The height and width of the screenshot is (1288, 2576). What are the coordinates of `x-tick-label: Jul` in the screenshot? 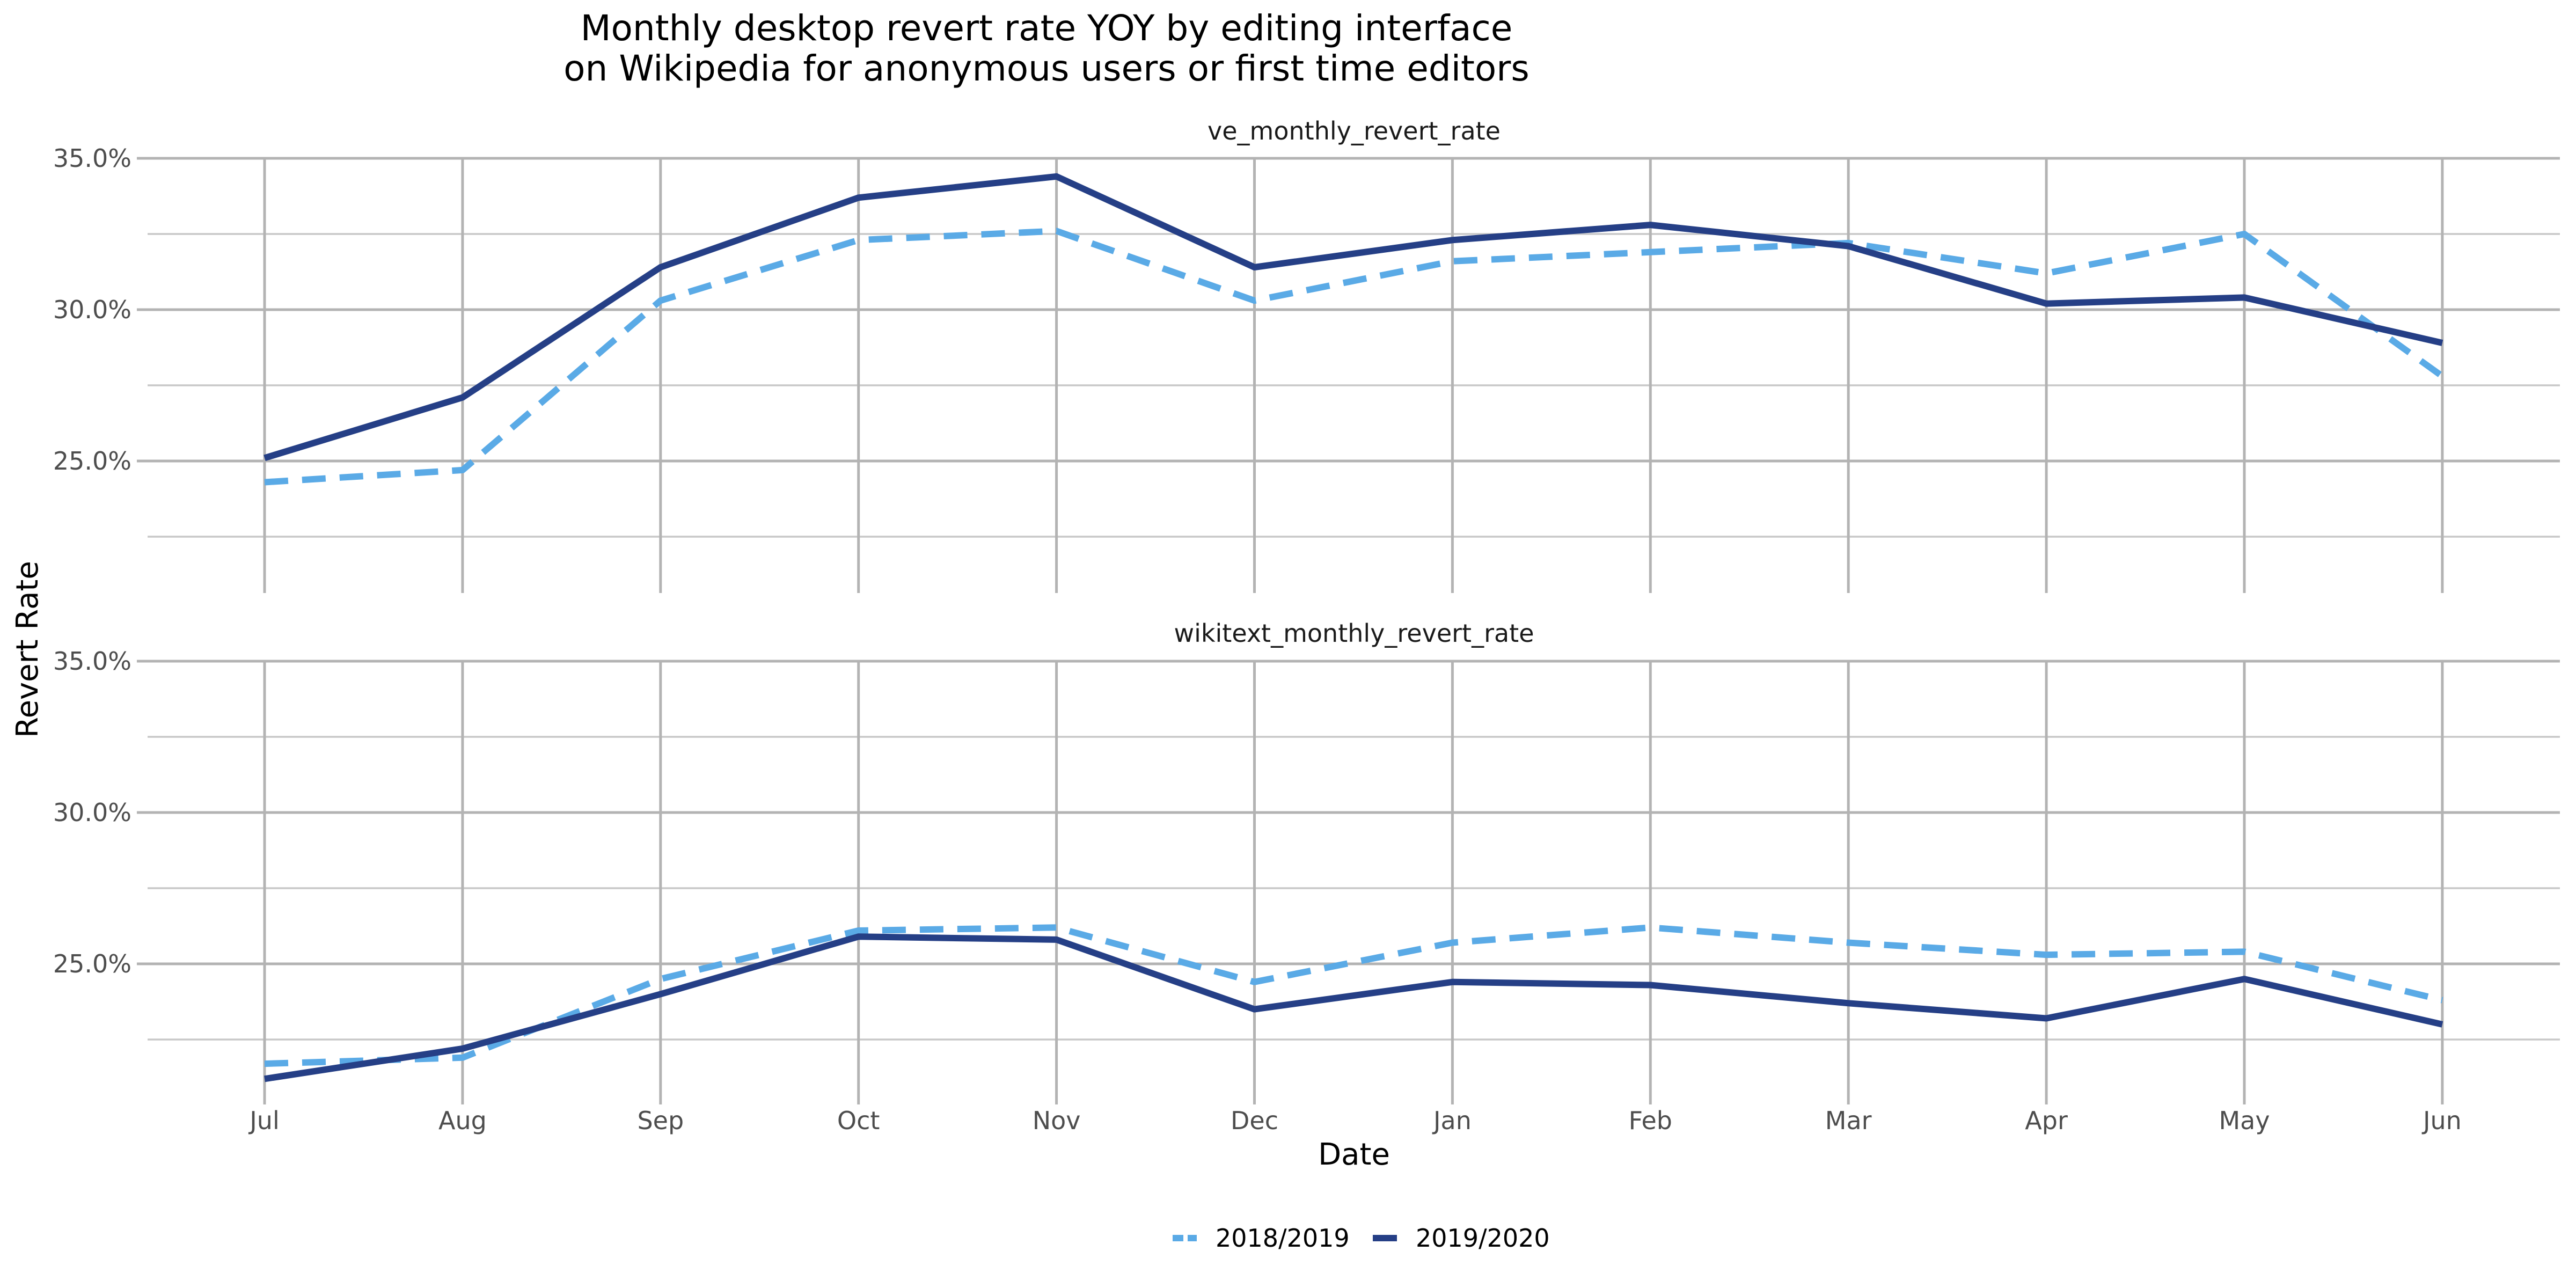 It's located at (264, 1120).